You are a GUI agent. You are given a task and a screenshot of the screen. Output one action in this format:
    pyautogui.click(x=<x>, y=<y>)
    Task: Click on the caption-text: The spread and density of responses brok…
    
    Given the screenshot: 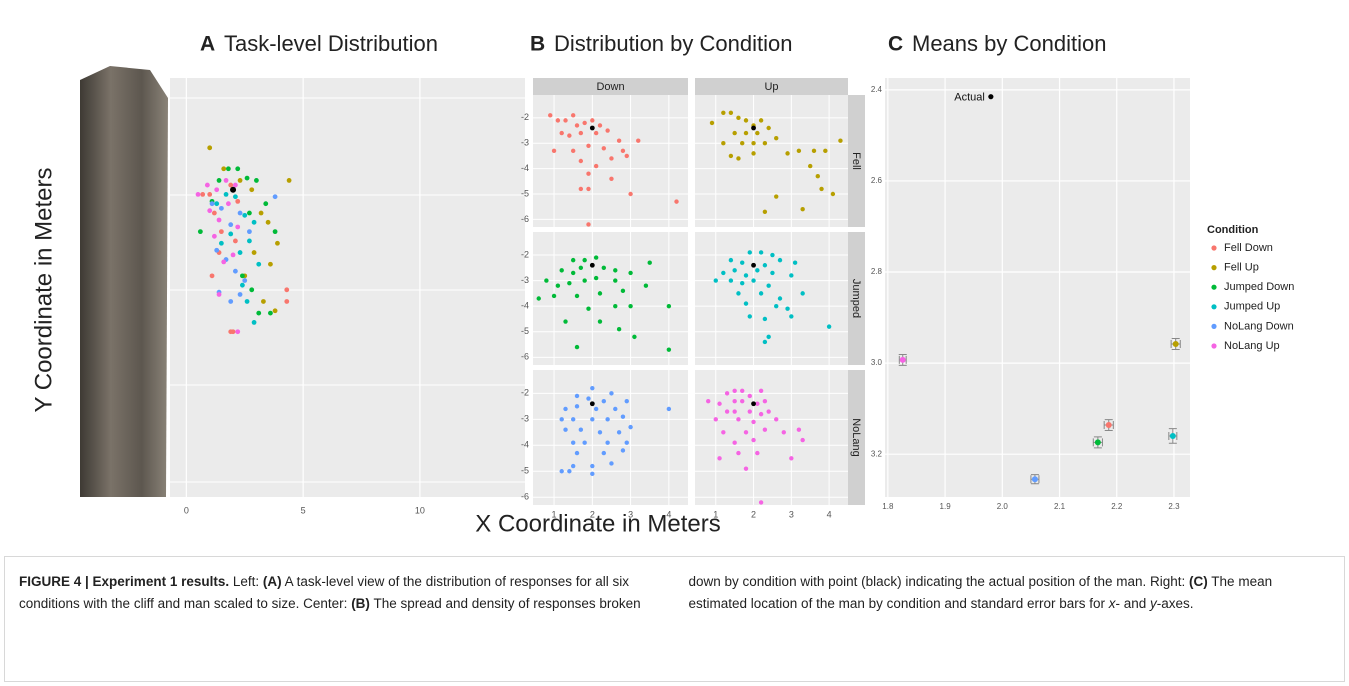 What is the action you would take?
    pyautogui.click(x=779, y=592)
    